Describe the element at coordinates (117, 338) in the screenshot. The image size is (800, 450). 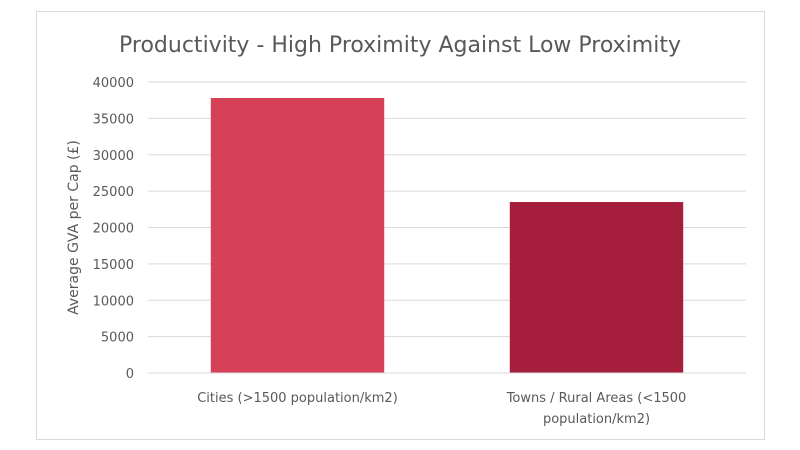
I see `y-tick-label: 5000` at that location.